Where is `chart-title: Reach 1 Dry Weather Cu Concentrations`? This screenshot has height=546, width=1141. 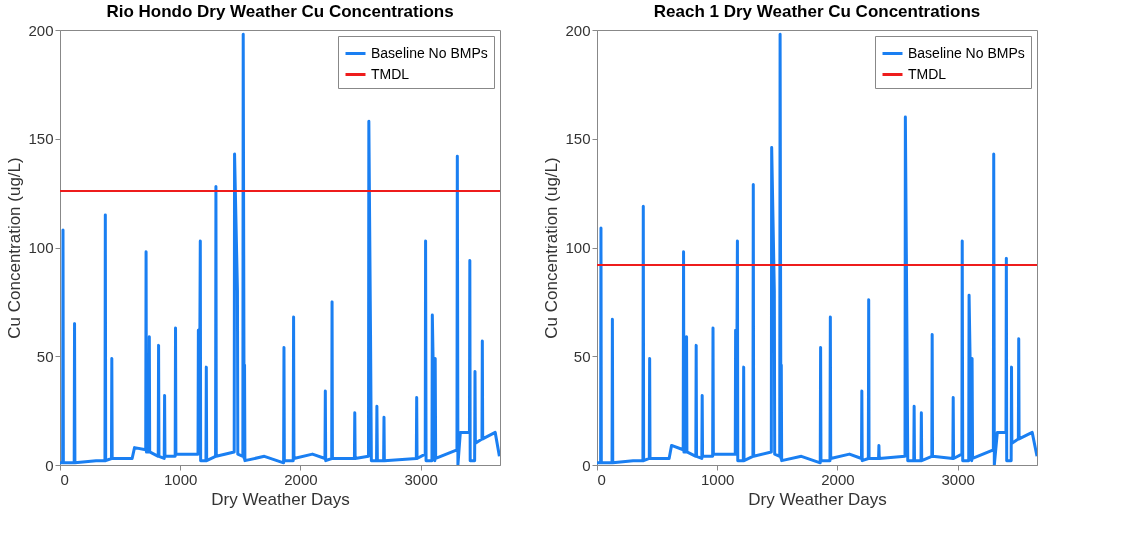 chart-title: Reach 1 Dry Weather Cu Concentrations is located at coordinates (817, 11).